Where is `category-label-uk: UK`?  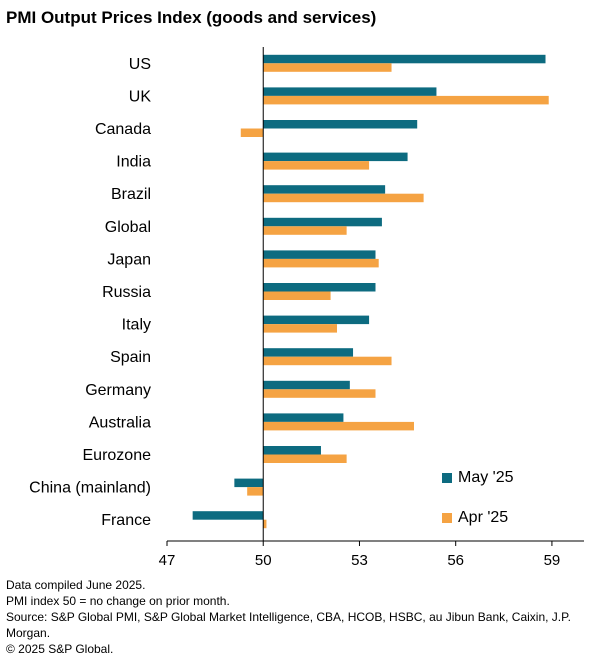
category-label-uk: UK is located at coordinates (140, 96).